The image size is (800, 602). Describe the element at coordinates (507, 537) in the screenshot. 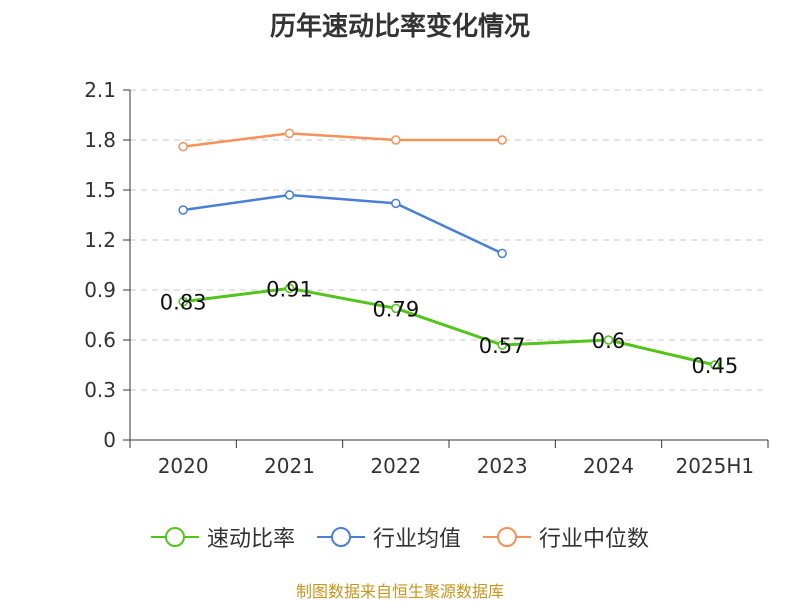

I see `legend-swatch-industry-median` at that location.